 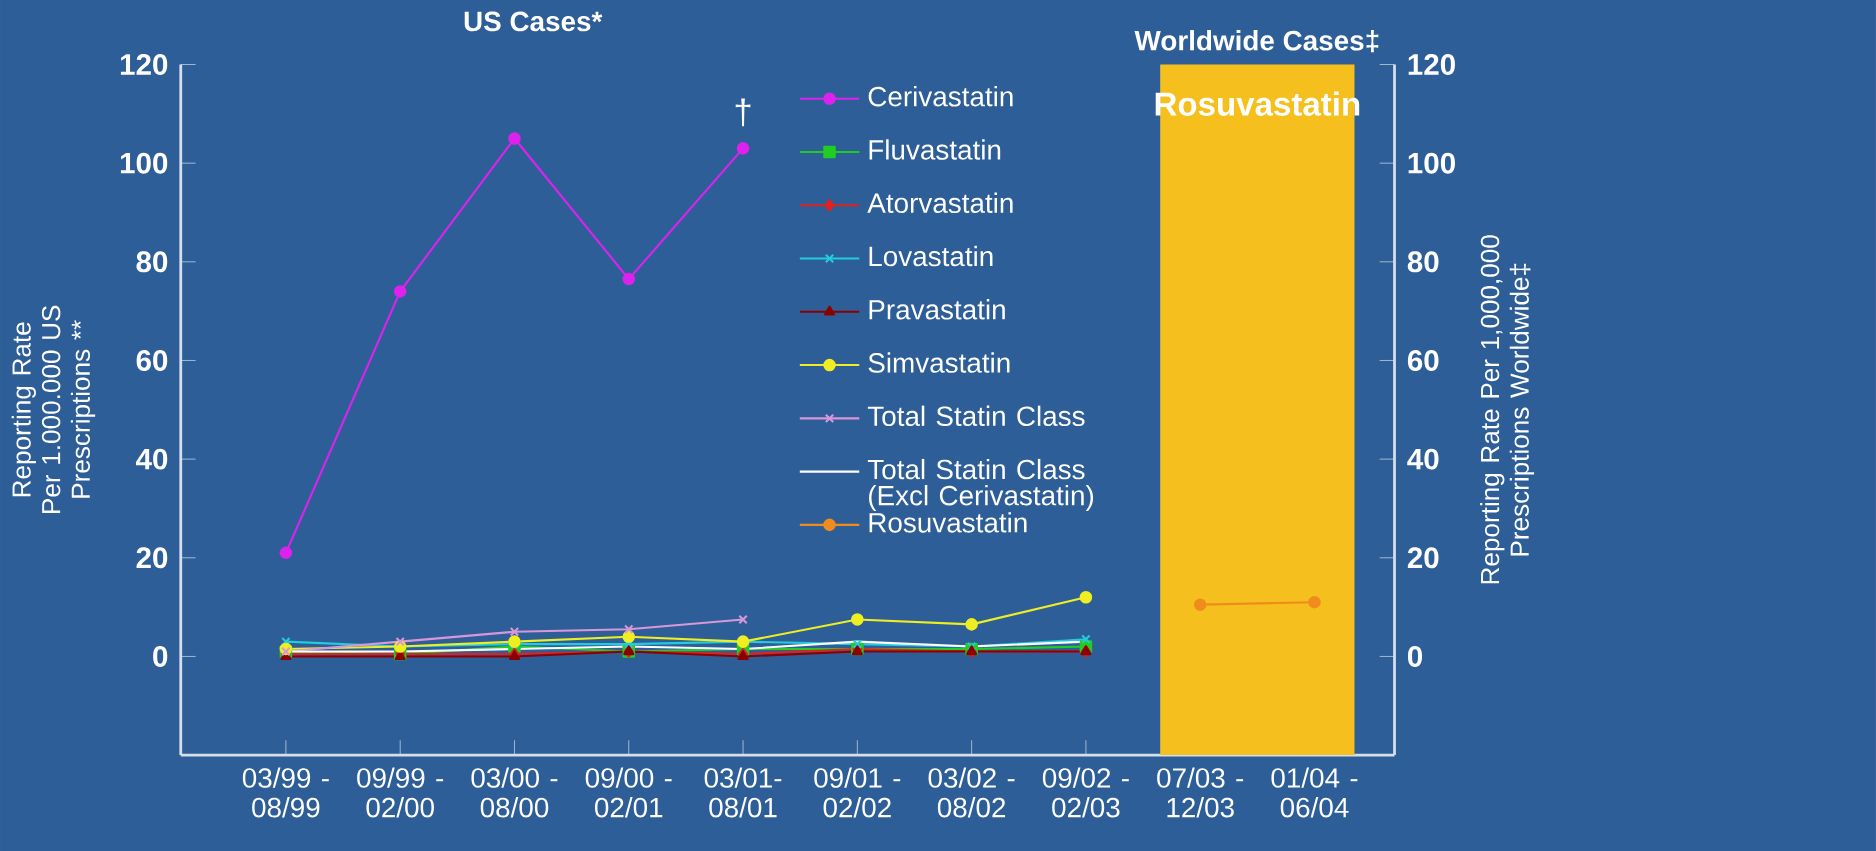 I want to click on y-tick-label: 40, so click(x=151, y=459).